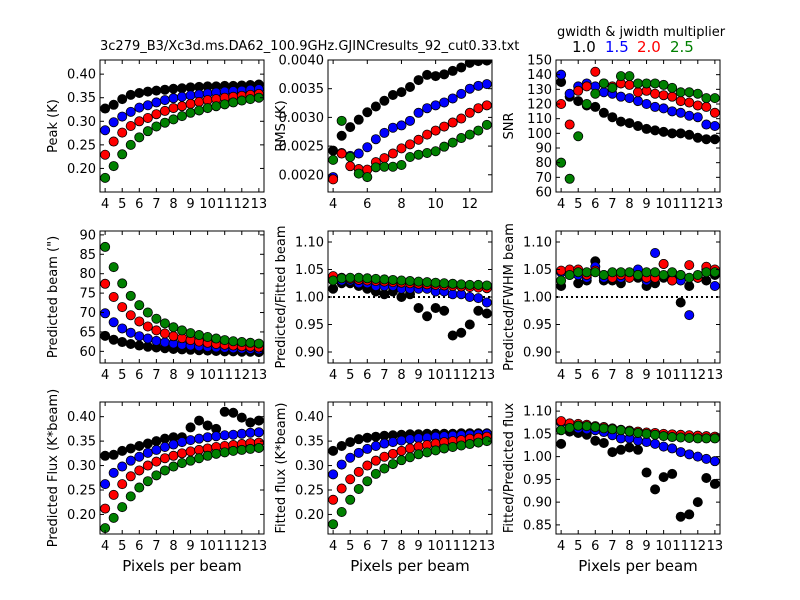  I want to click on y-tick-label: 0.20, so click(309, 515).